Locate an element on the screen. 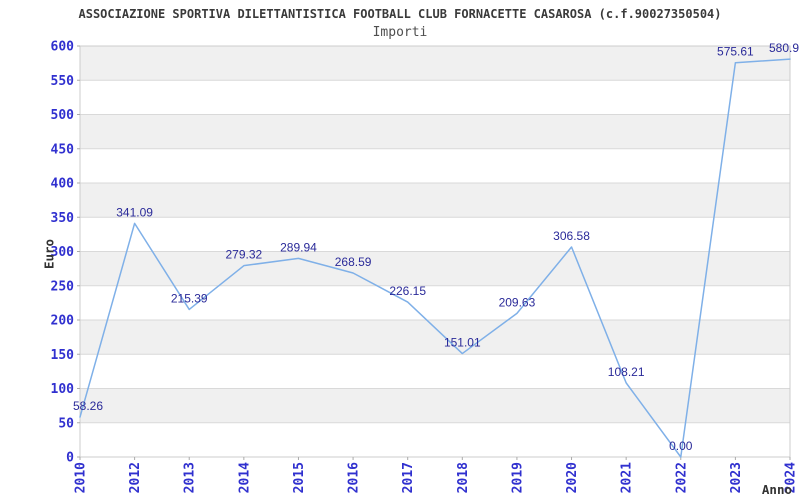 The height and width of the screenshot is (500, 800). x-tick-label: 2010 is located at coordinates (81, 477).